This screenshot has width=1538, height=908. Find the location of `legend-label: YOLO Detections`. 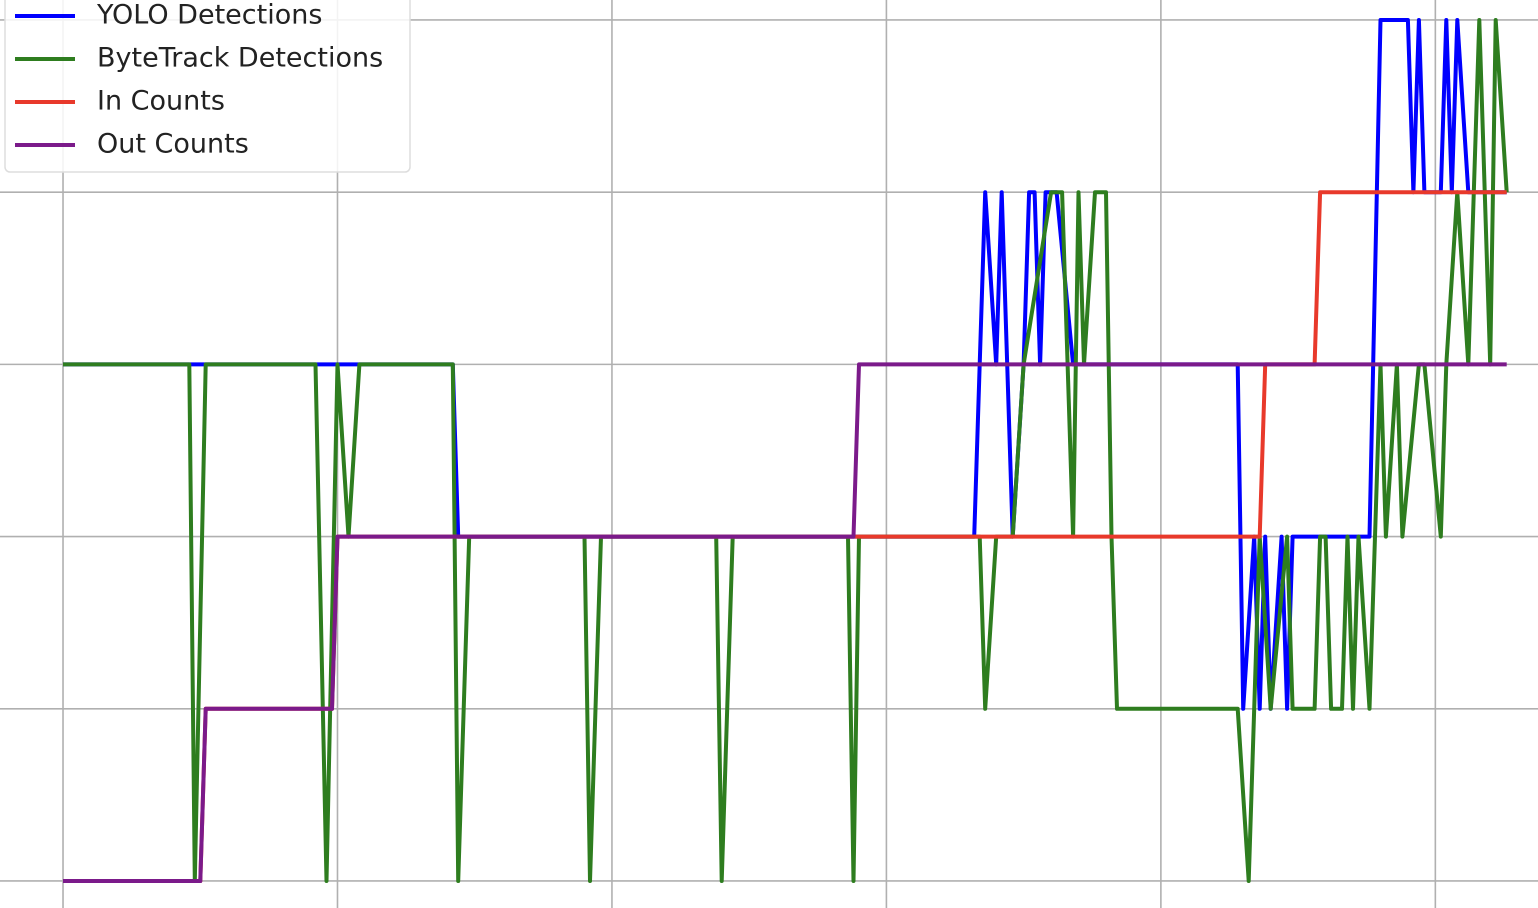

legend-label: YOLO Detections is located at coordinates (209, 15).